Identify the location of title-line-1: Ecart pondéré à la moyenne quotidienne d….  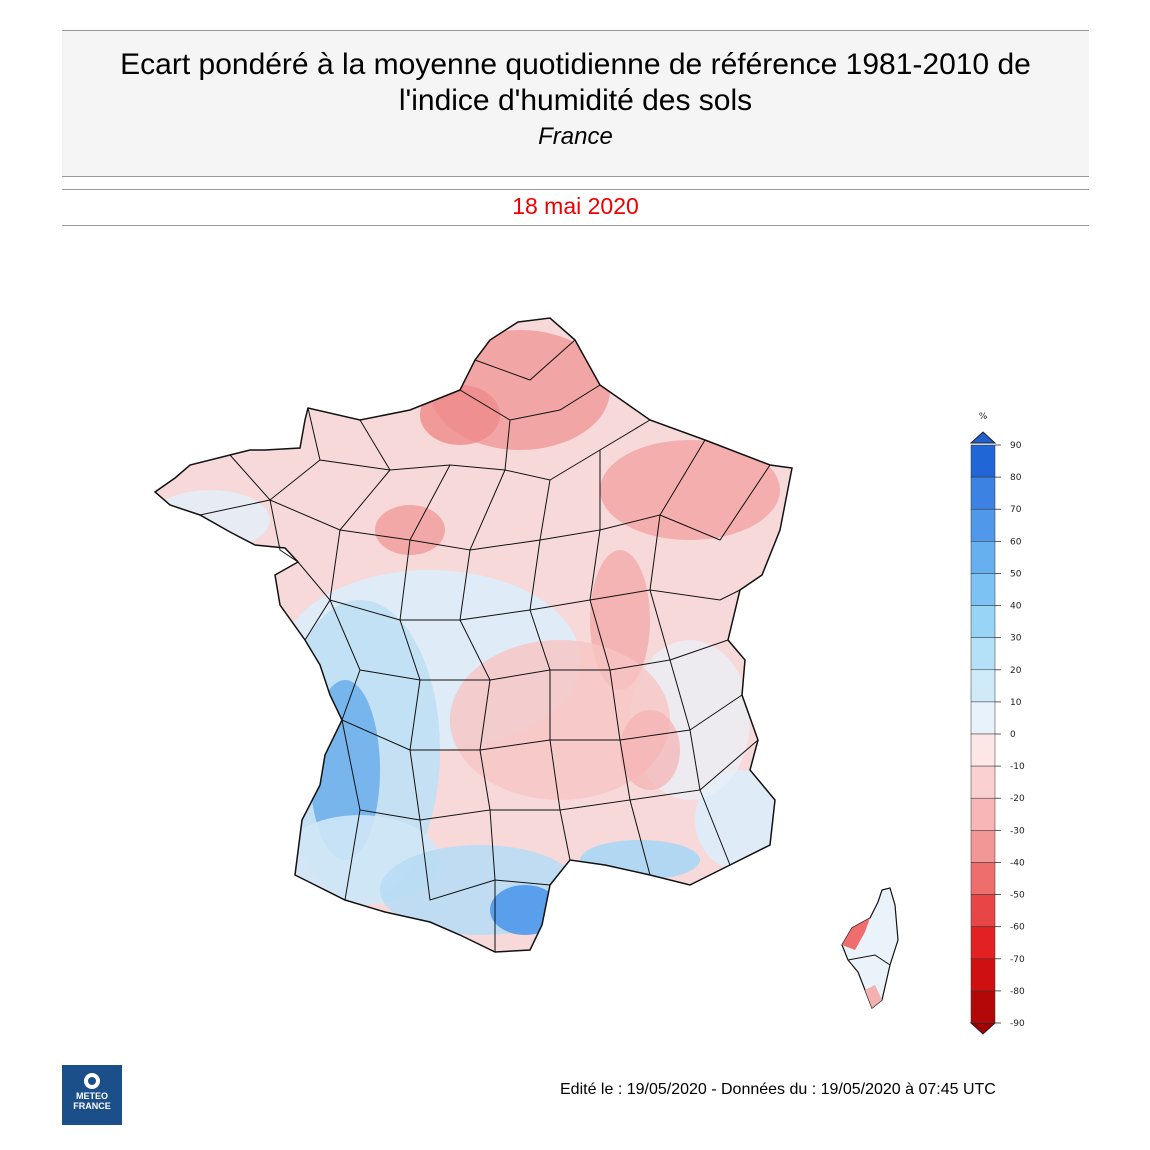
(575, 64).